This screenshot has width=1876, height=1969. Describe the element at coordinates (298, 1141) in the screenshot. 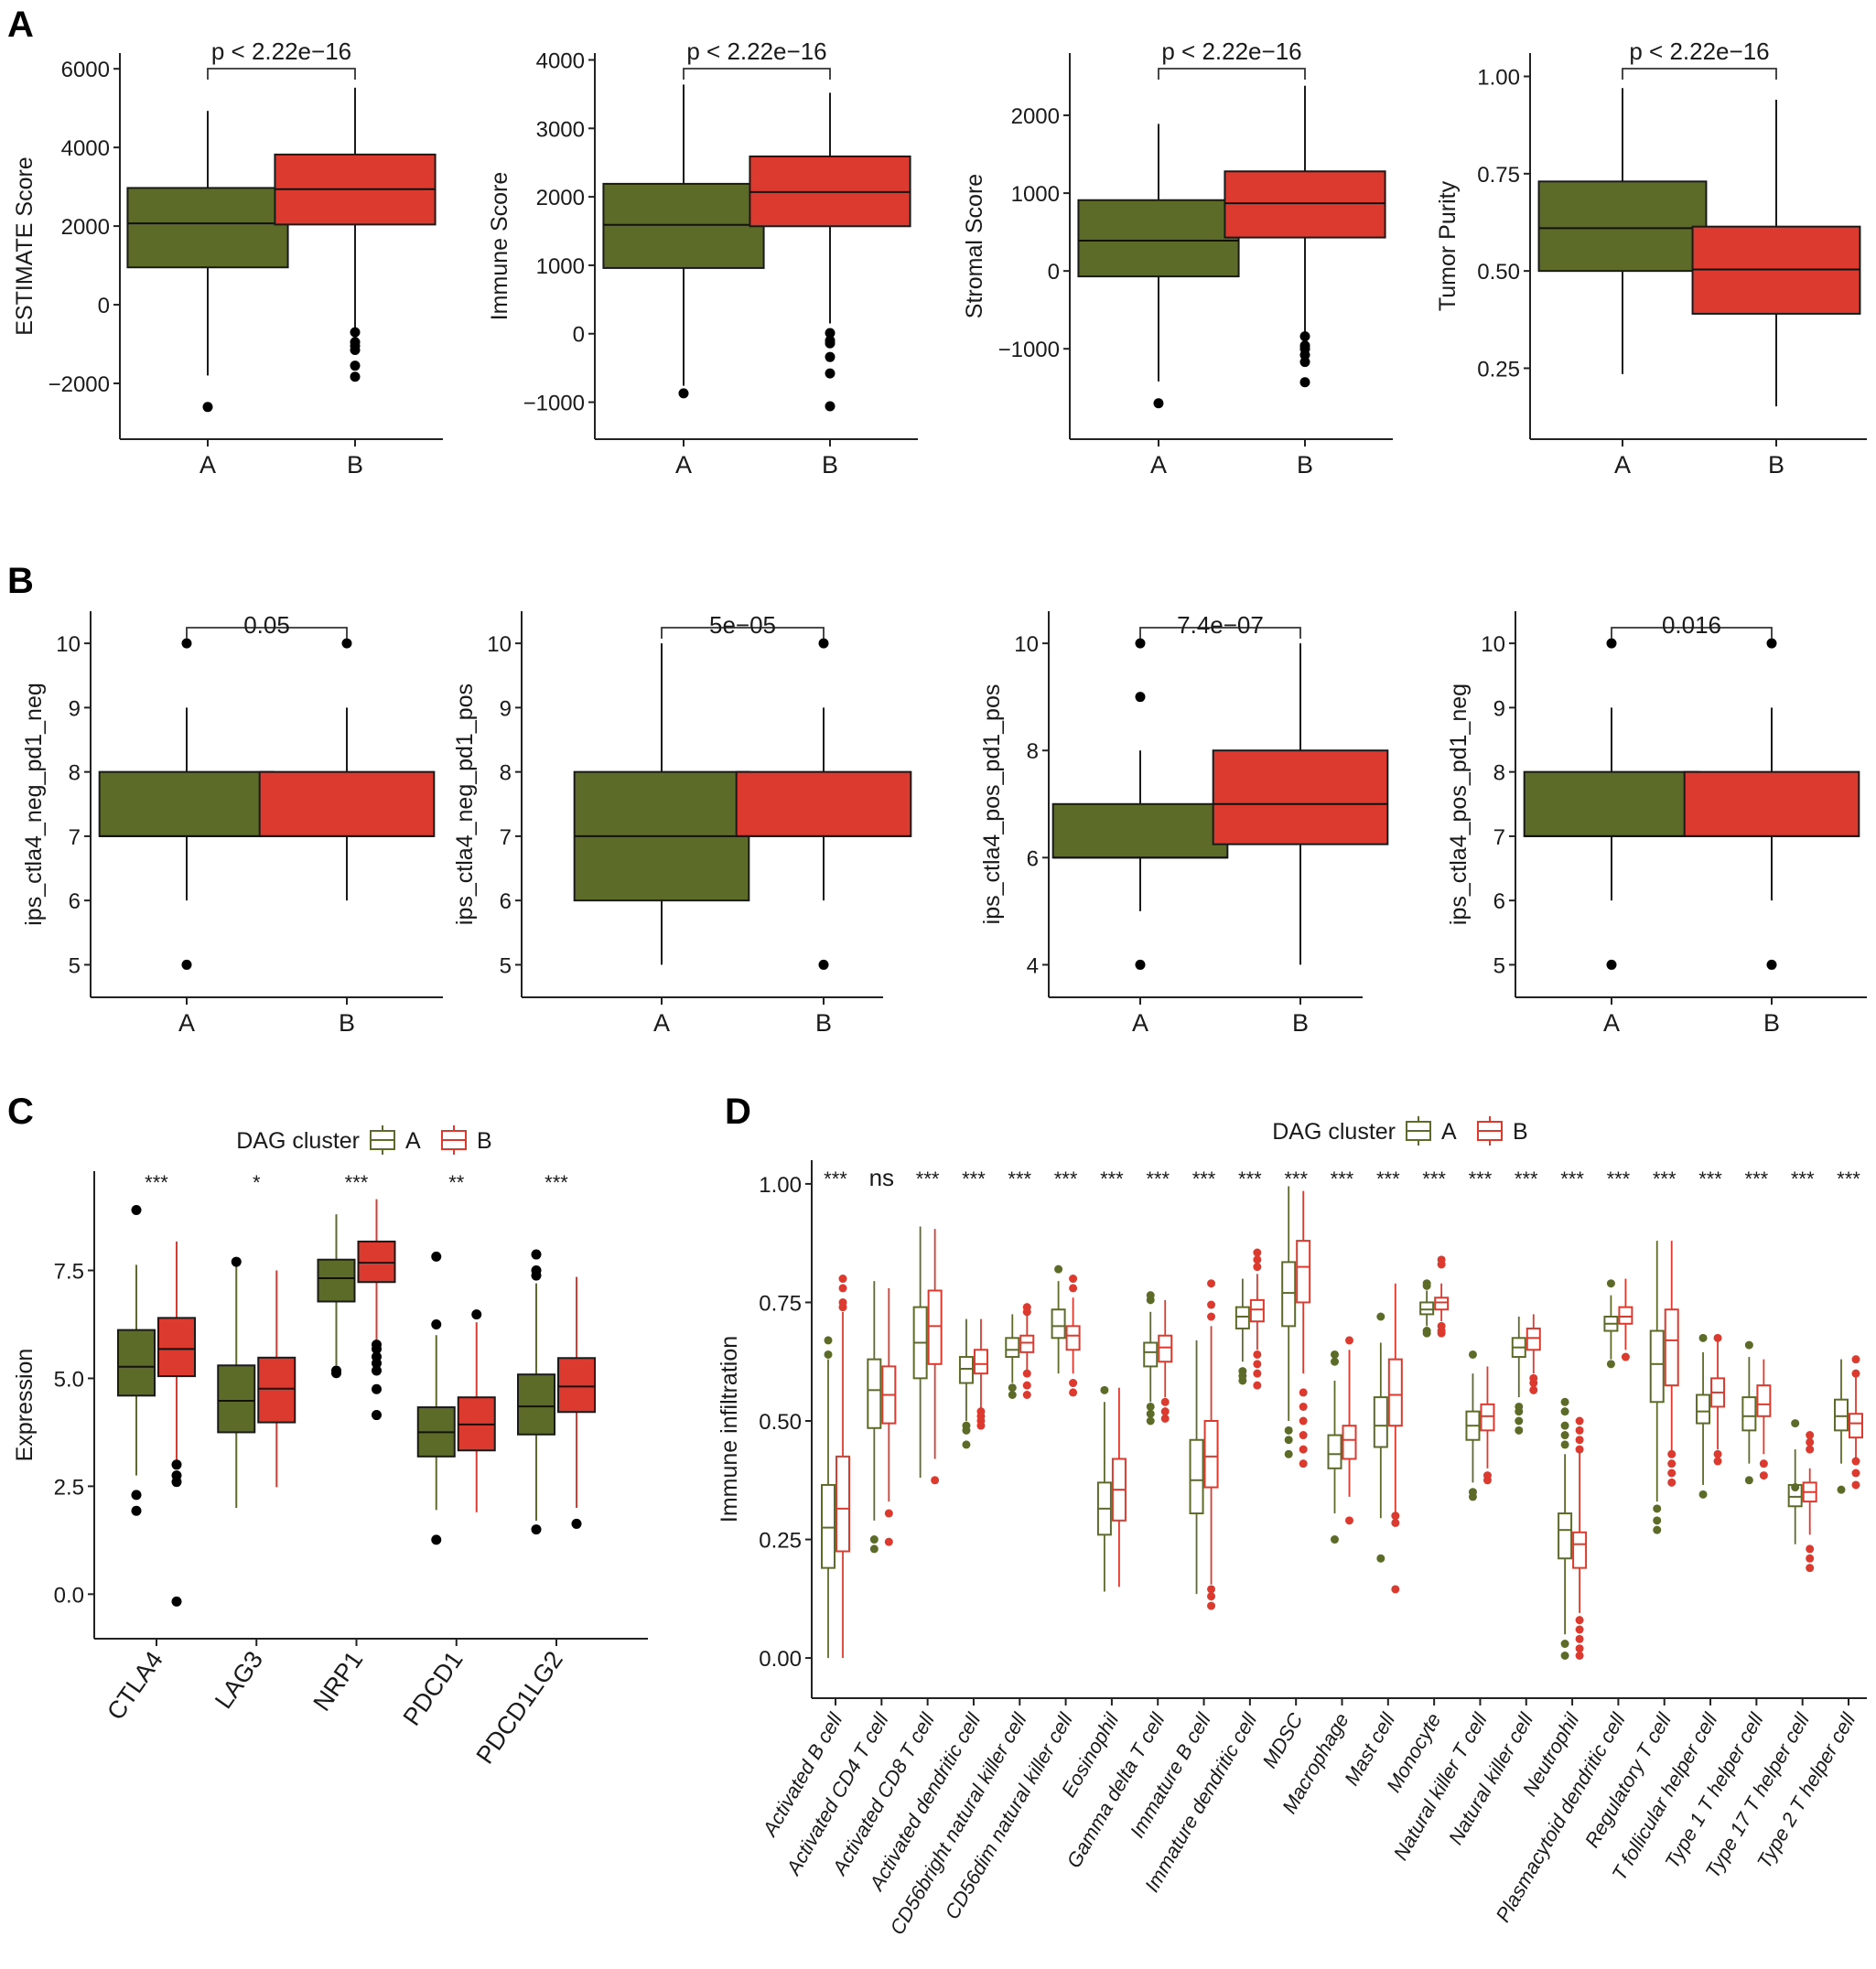

I see `legend-title: DAG cluster` at that location.